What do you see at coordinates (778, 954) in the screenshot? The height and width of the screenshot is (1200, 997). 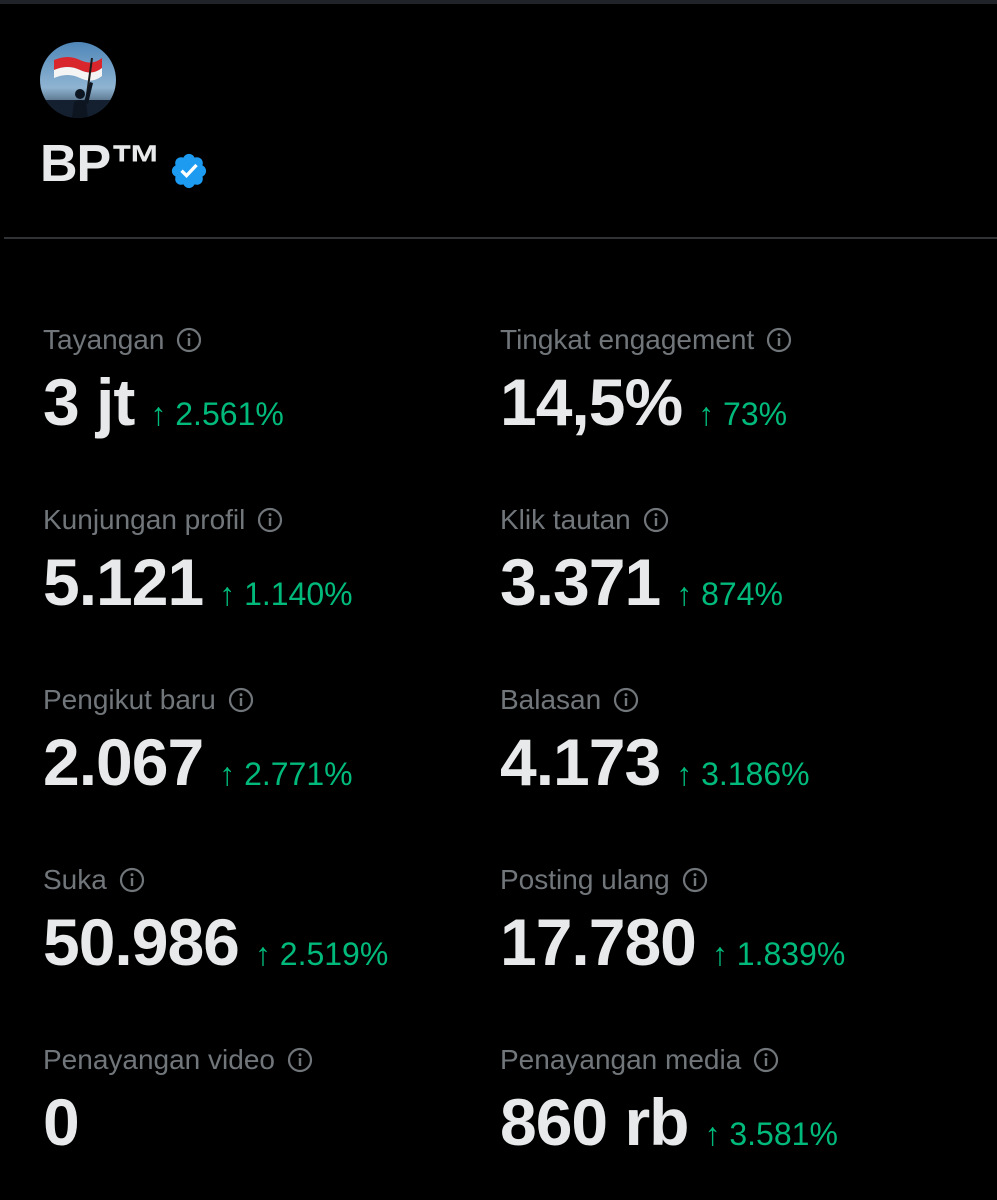 I see `metric-change: ↑ 1.839%` at bounding box center [778, 954].